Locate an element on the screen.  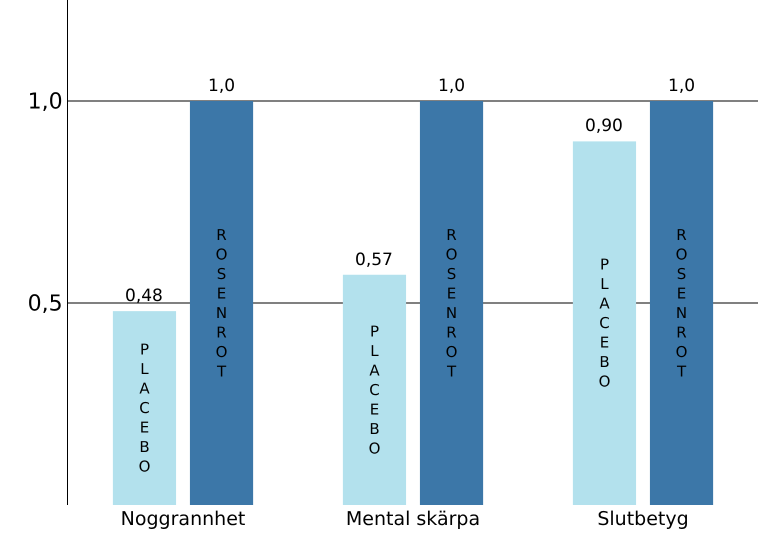
x-tick-label: Slutbetyg is located at coordinates (643, 519).